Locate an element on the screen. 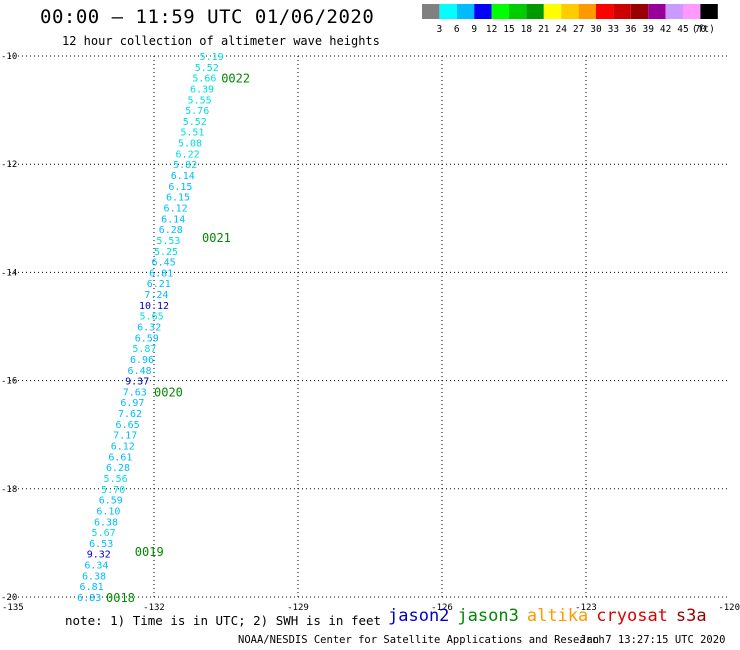 The height and width of the screenshot is (650, 740). latitude-tick-label: -10 is located at coordinates (9, 57).